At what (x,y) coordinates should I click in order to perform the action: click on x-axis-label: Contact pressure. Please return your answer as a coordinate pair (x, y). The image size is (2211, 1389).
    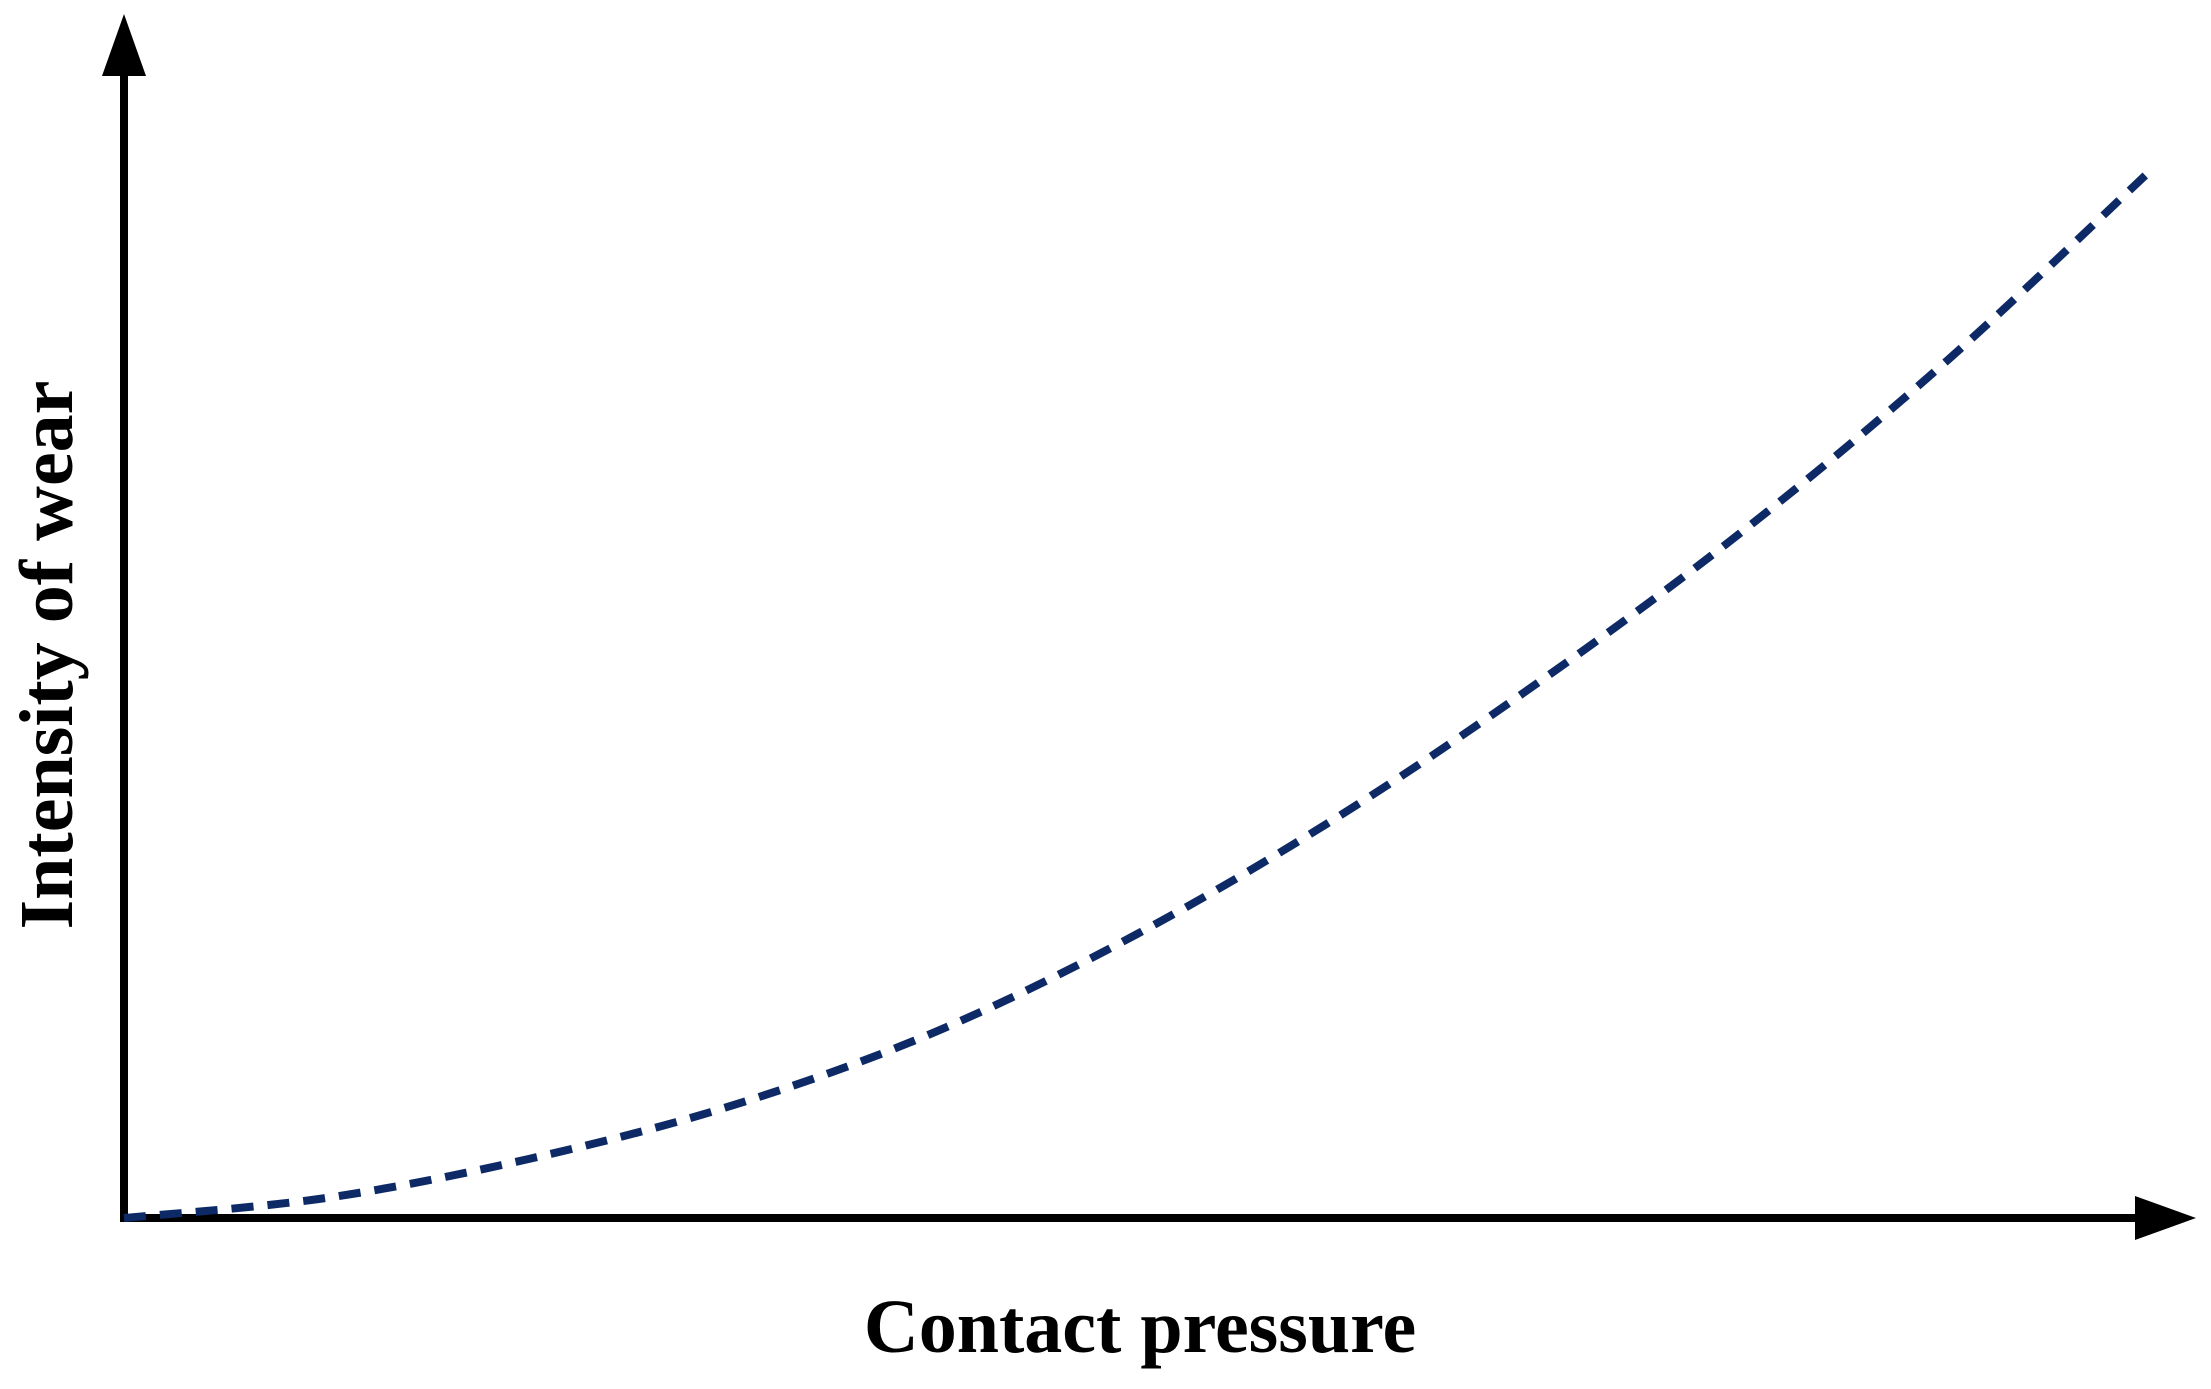
    Looking at the image, I should click on (1140, 1327).